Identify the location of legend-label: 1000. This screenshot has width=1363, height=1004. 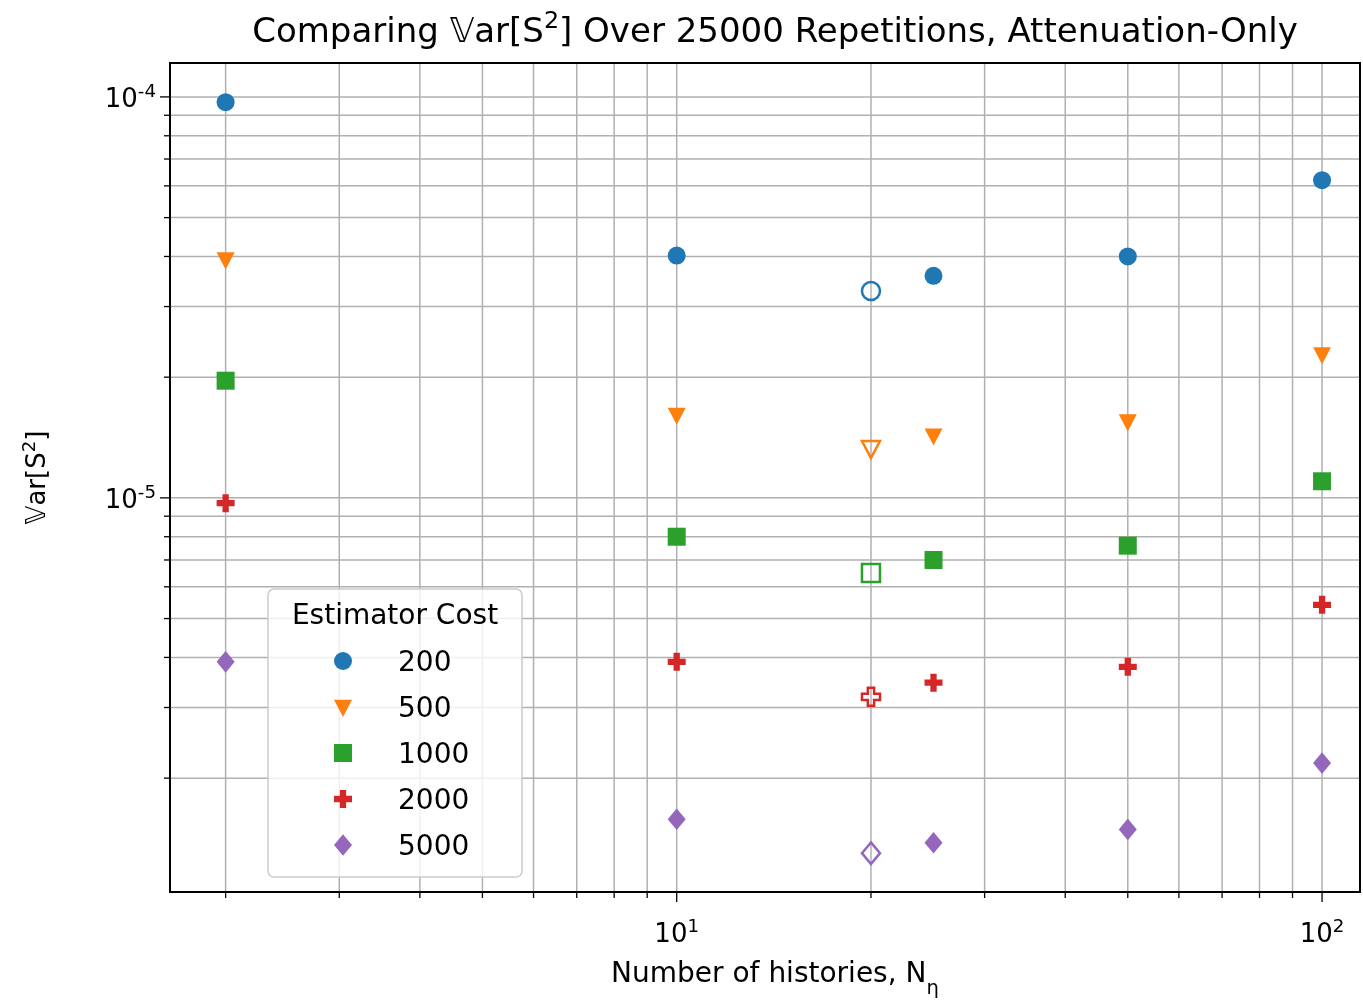
(434, 753).